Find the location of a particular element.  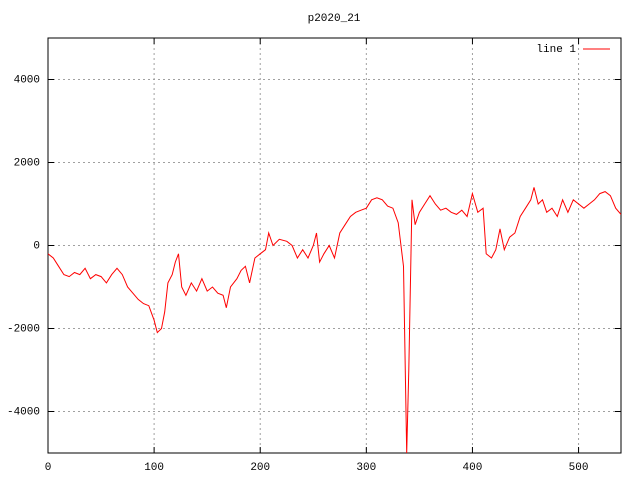

y-tick-label: 4000 is located at coordinates (27, 80).